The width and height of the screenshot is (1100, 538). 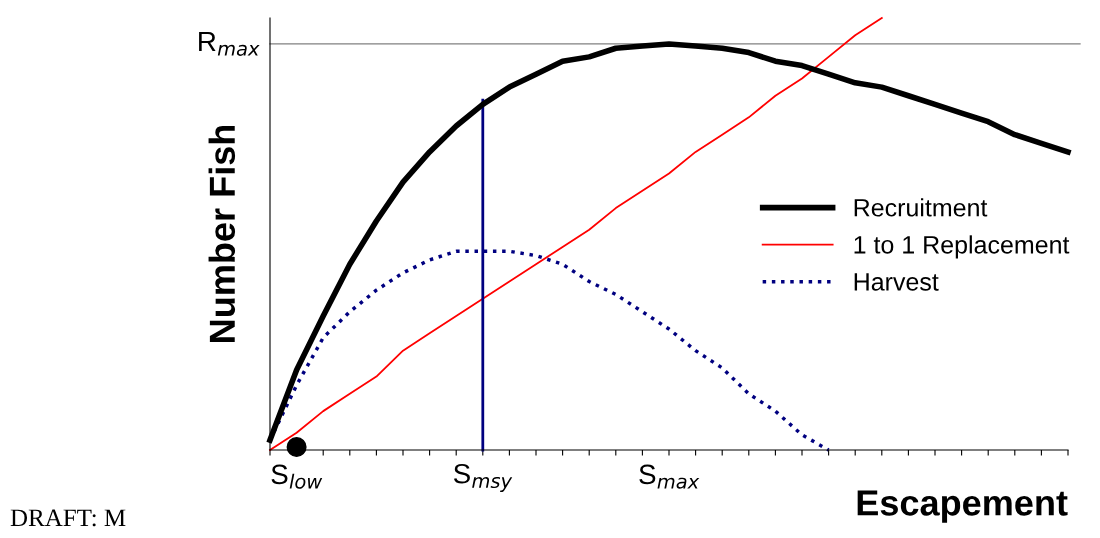 I want to click on legend-label: Recruitment, so click(x=921, y=207).